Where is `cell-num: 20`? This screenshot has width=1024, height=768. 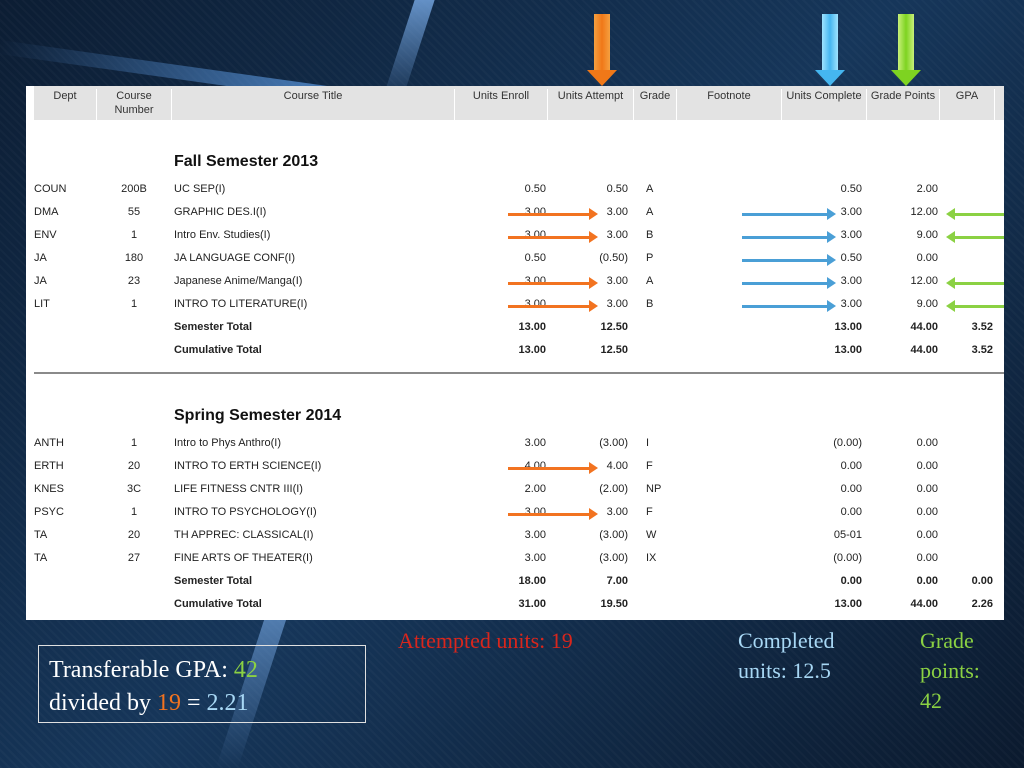
cell-num: 20 is located at coordinates (134, 535).